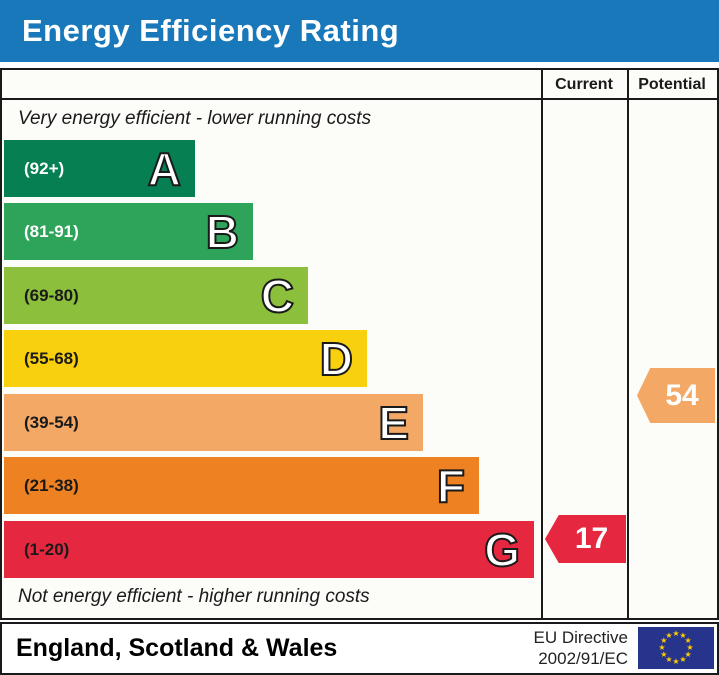  I want to click on band-f-bar: (21-38) F, so click(241, 485).